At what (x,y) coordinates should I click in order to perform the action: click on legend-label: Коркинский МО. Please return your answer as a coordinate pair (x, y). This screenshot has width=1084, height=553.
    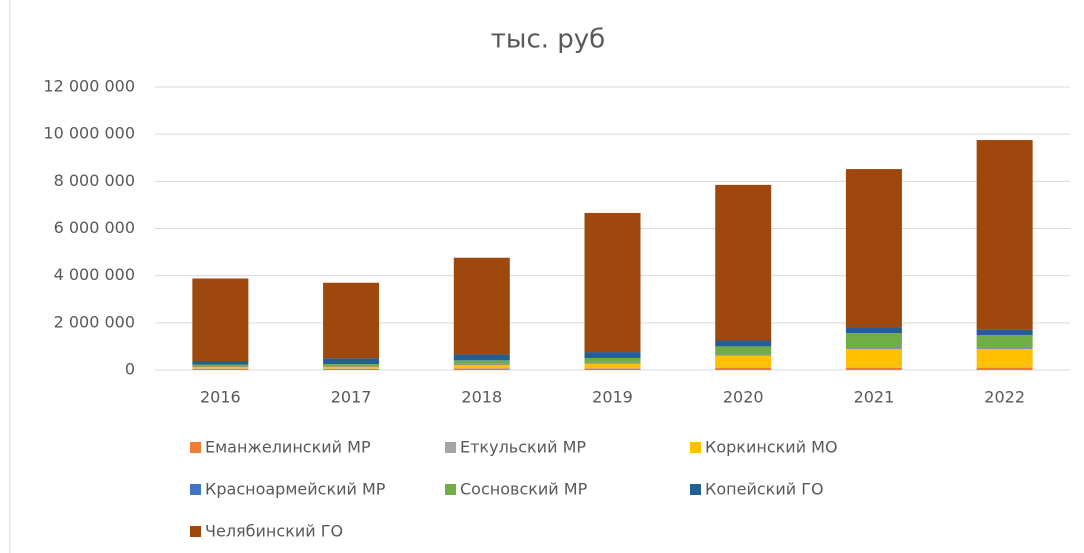
    Looking at the image, I should click on (771, 447).